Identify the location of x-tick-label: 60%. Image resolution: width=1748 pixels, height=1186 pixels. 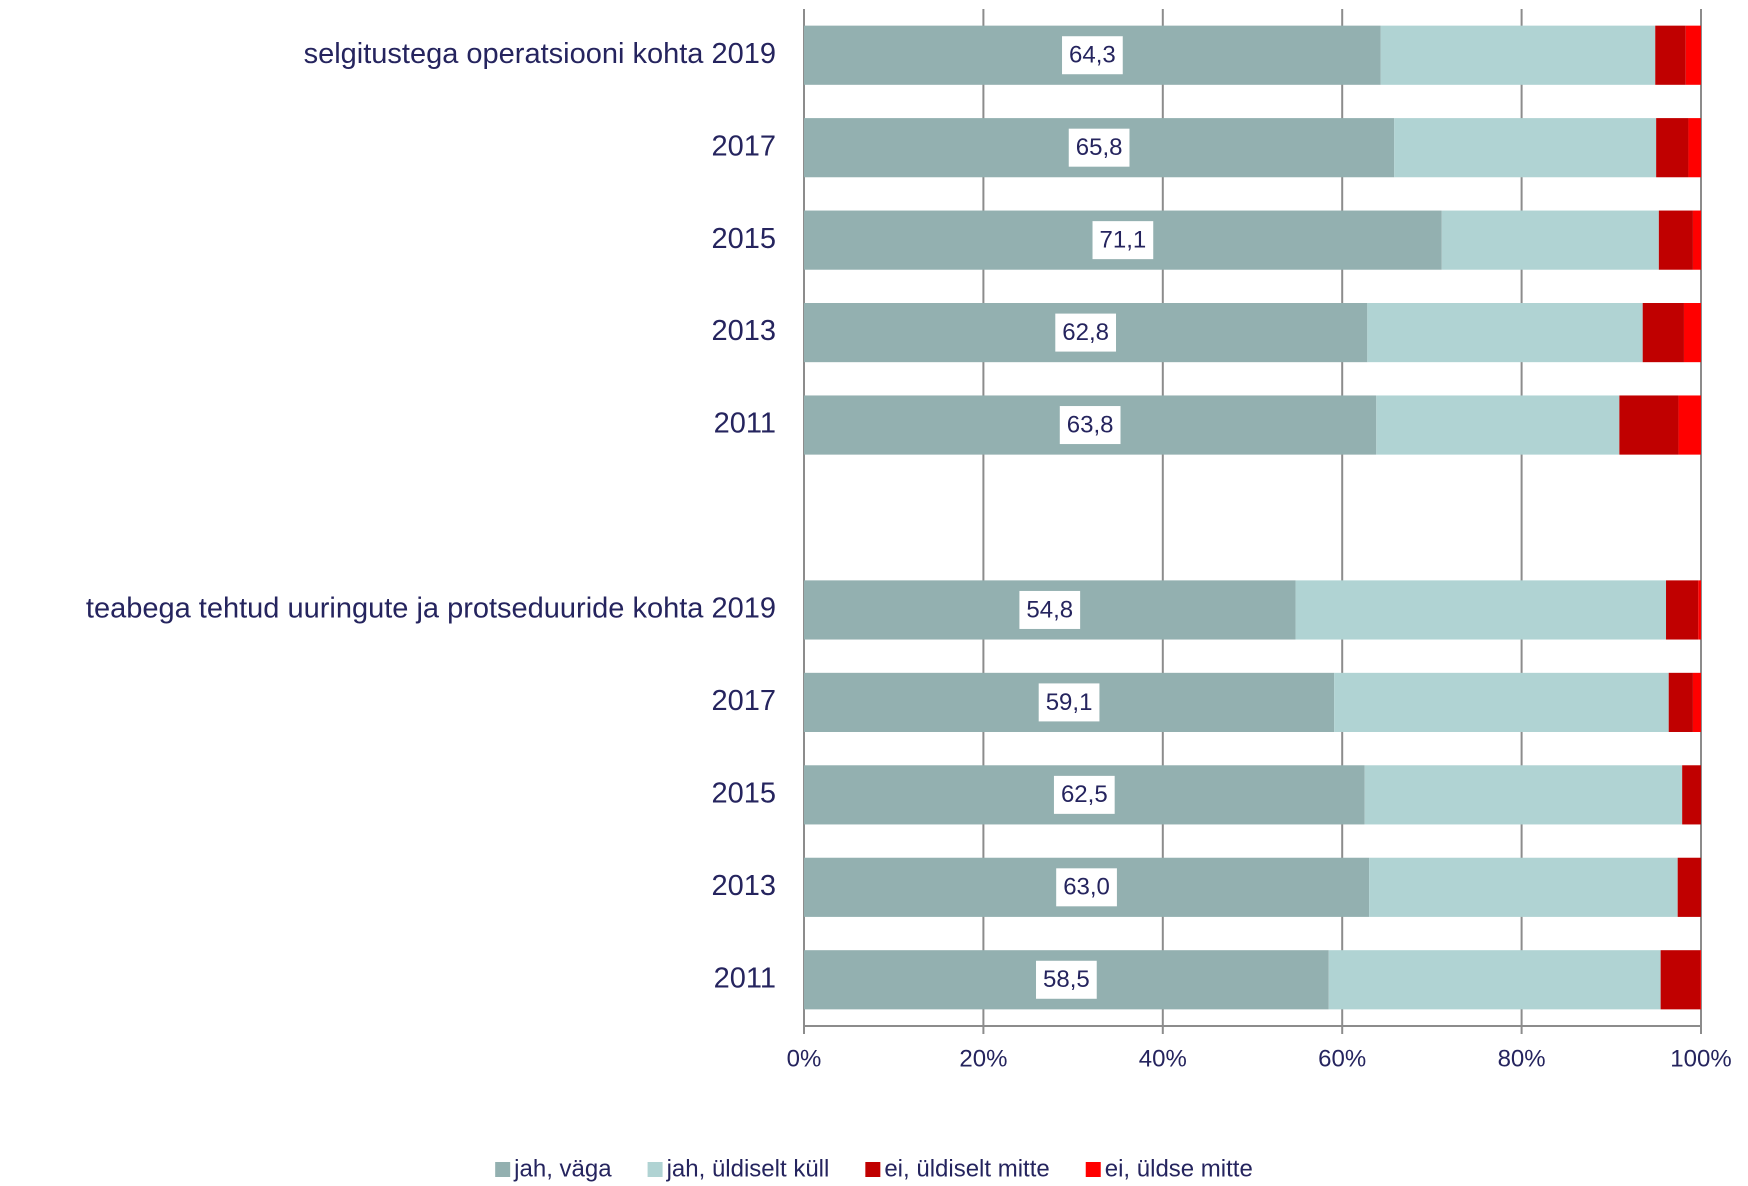
(1342, 1058).